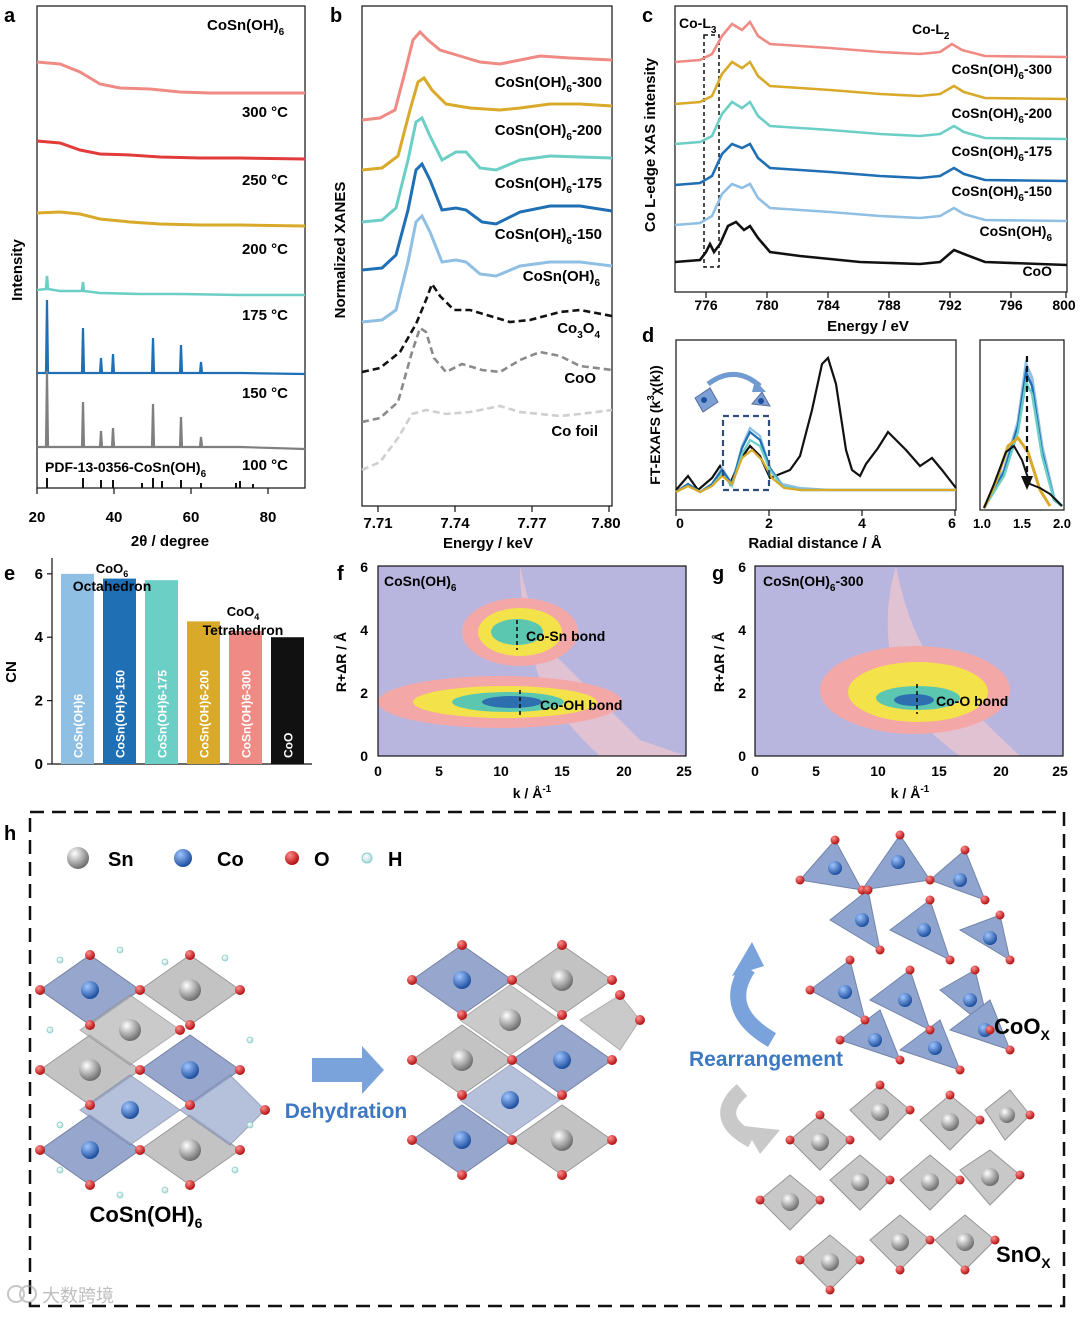 This screenshot has height=1319, width=1080. Describe the element at coordinates (1022, 425) in the screenshot. I see `panel-d-inset-frame` at that location.